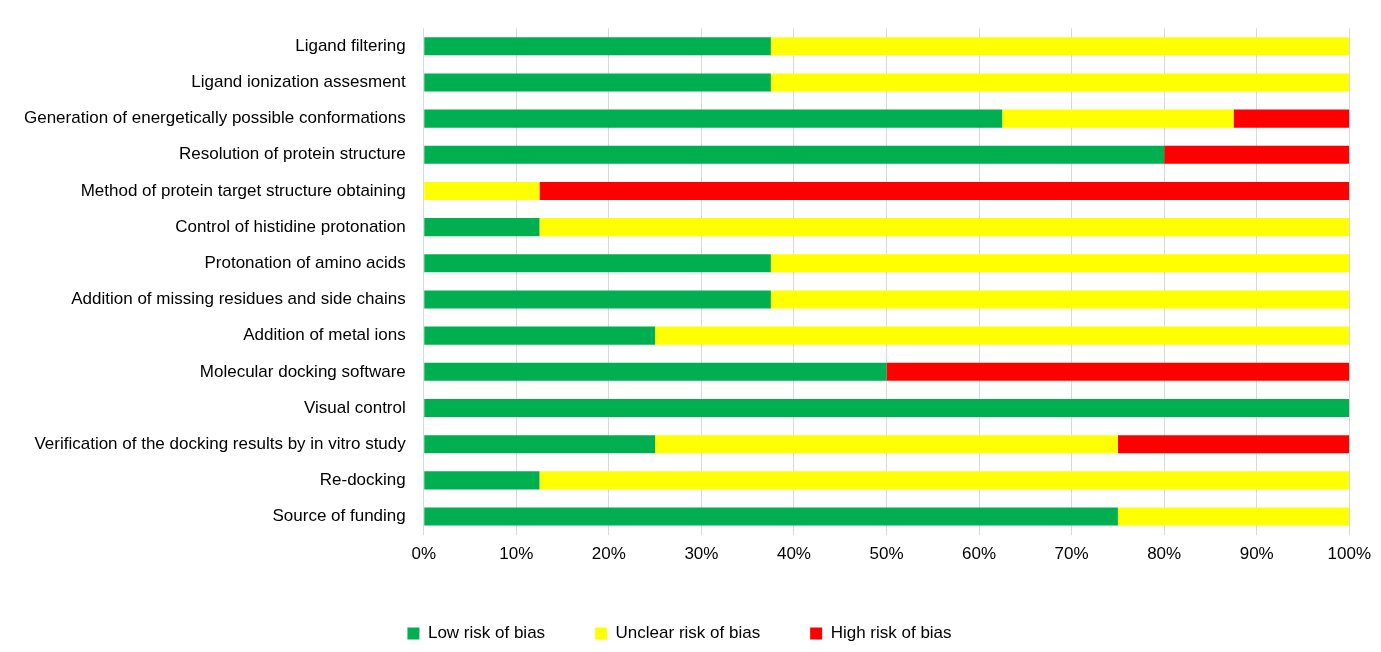 The image size is (1381, 652). Describe the element at coordinates (238, 299) in the screenshot. I see `y-tick-label: Addition of missing residues and side chains` at that location.